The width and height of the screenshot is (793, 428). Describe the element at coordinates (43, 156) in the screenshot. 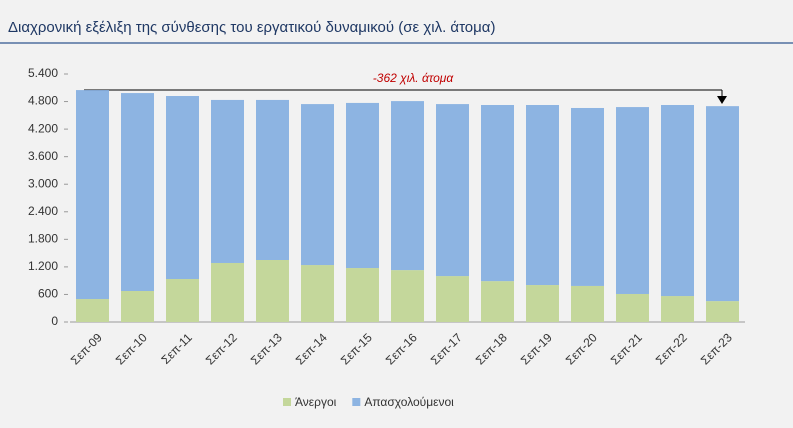

I see `y-tick-label: 3.600` at that location.